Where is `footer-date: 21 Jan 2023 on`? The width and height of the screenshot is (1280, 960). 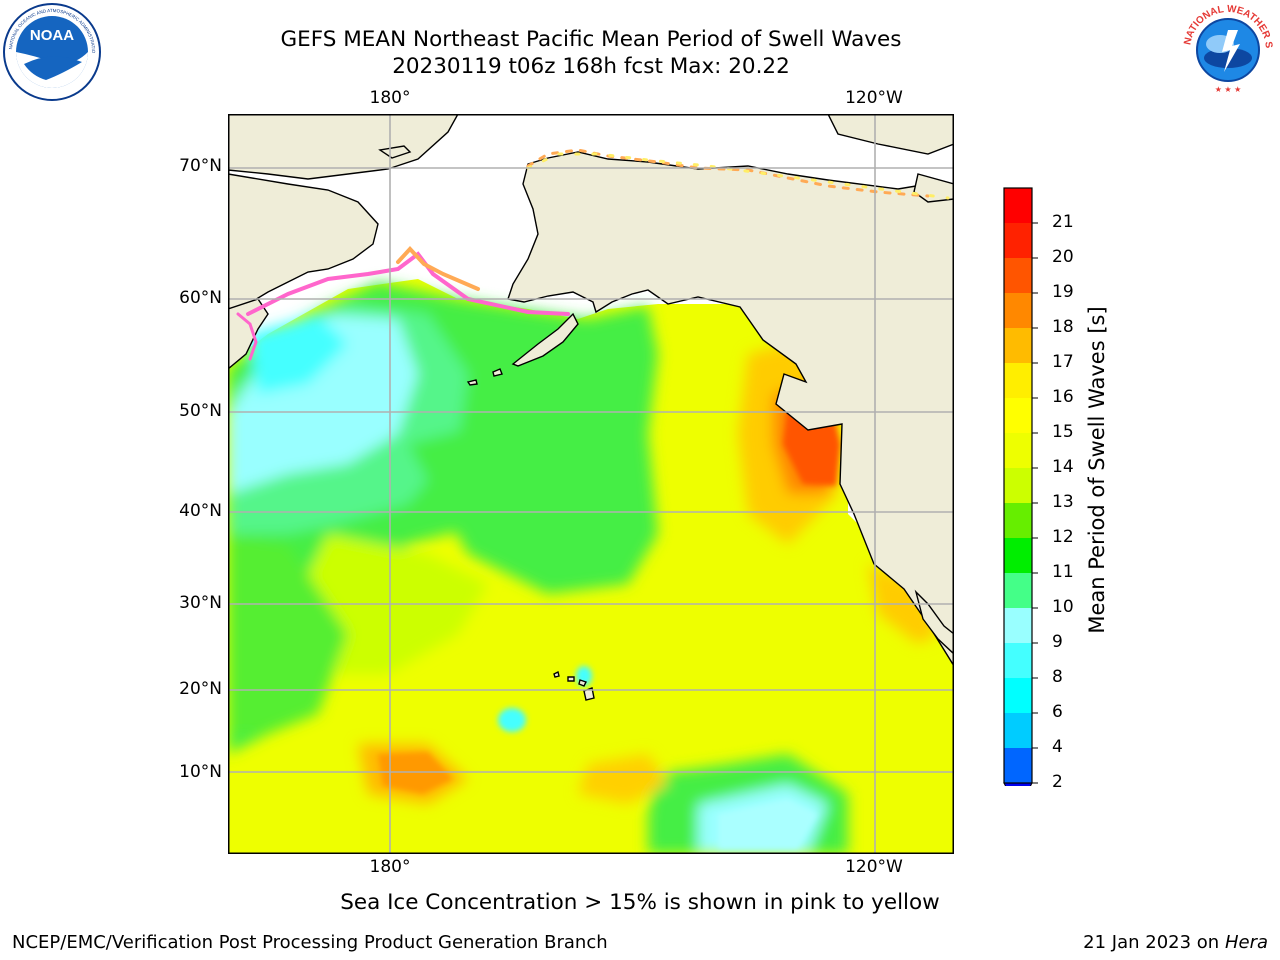 footer-date: 21 Jan 2023 on is located at coordinates (1154, 942).